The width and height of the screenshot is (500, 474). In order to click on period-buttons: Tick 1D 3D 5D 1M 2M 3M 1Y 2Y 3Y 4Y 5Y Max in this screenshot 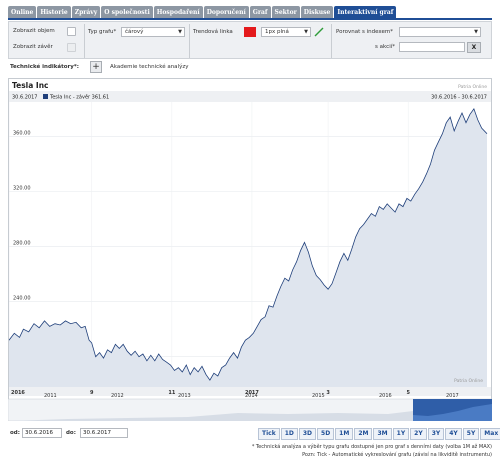, I will do `click(379, 434)`.